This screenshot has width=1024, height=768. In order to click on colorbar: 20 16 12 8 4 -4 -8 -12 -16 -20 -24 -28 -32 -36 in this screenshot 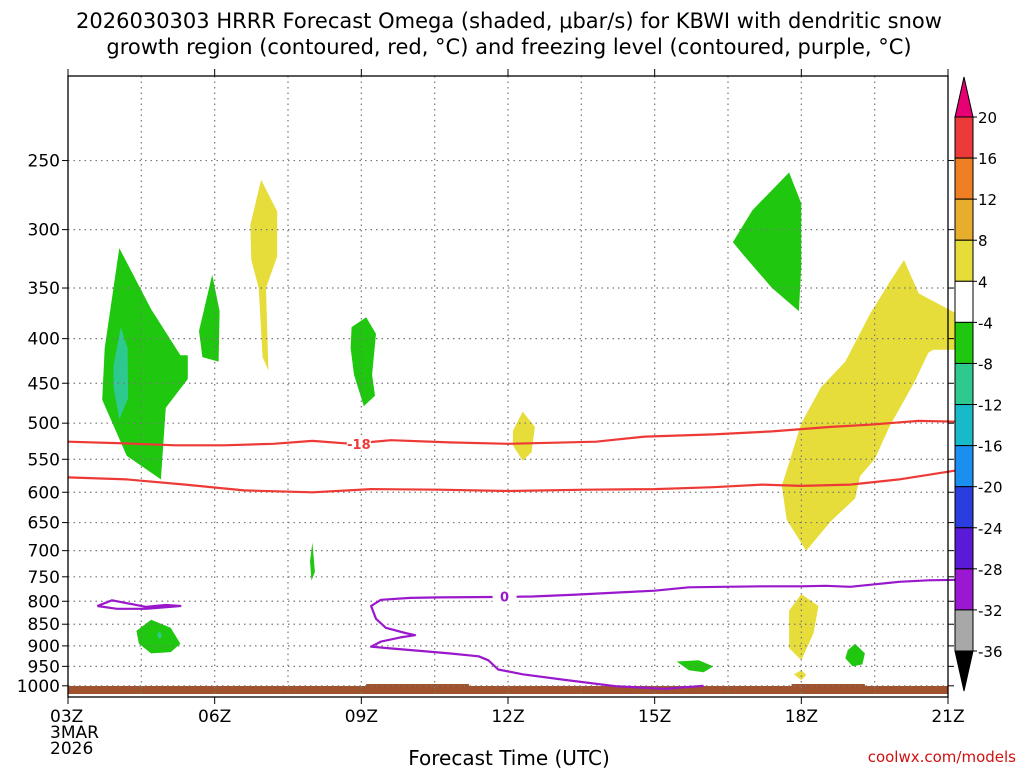, I will do `click(978, 384)`.